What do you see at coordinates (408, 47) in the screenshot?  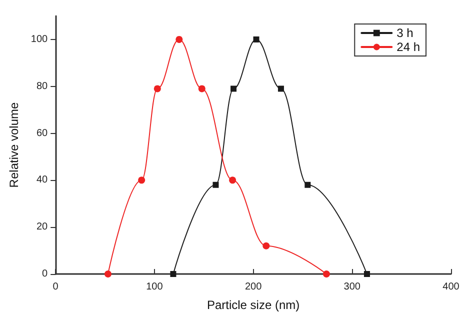 I see `legend-label: 24 h` at bounding box center [408, 47].